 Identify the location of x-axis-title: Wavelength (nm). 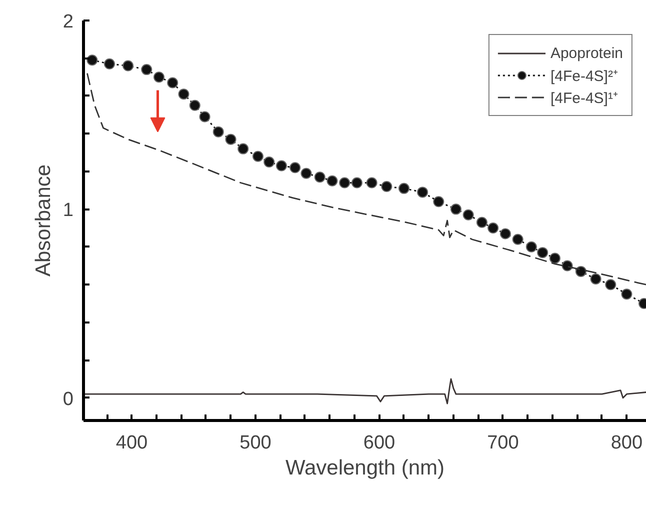
(365, 468).